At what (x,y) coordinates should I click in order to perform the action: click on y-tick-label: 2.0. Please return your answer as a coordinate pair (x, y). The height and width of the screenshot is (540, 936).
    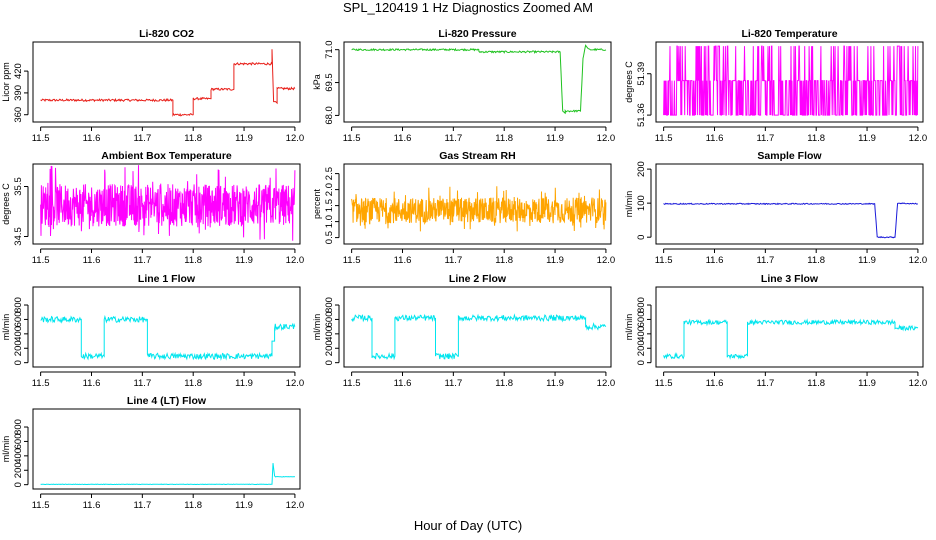
    Looking at the image, I should click on (329, 189).